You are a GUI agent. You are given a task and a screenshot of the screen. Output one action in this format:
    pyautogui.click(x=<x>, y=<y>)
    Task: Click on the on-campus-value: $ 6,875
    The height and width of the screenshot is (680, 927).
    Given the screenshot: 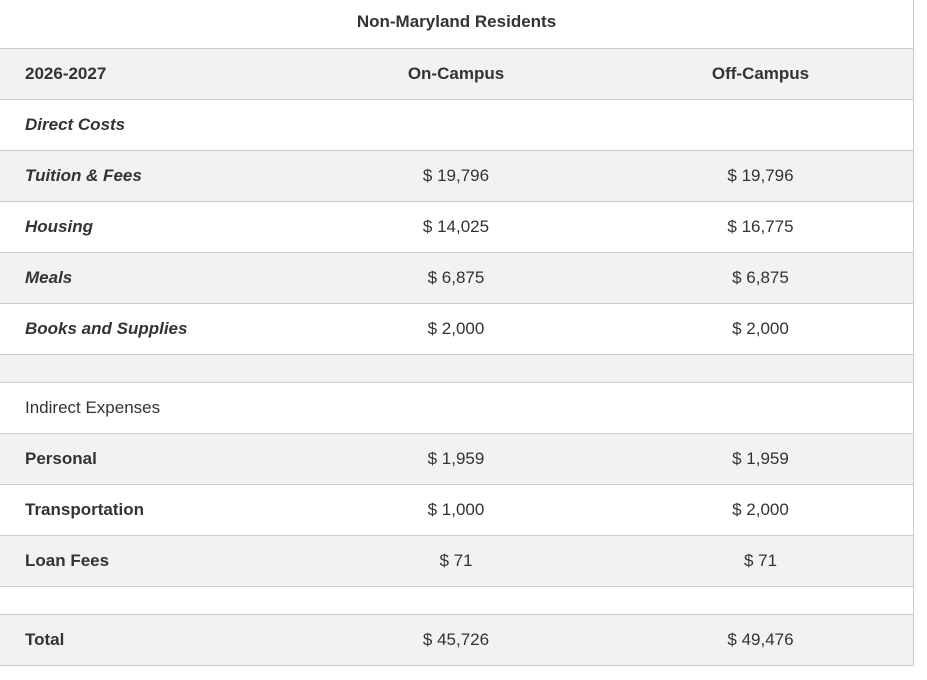 What is the action you would take?
    pyautogui.click(x=456, y=277)
    